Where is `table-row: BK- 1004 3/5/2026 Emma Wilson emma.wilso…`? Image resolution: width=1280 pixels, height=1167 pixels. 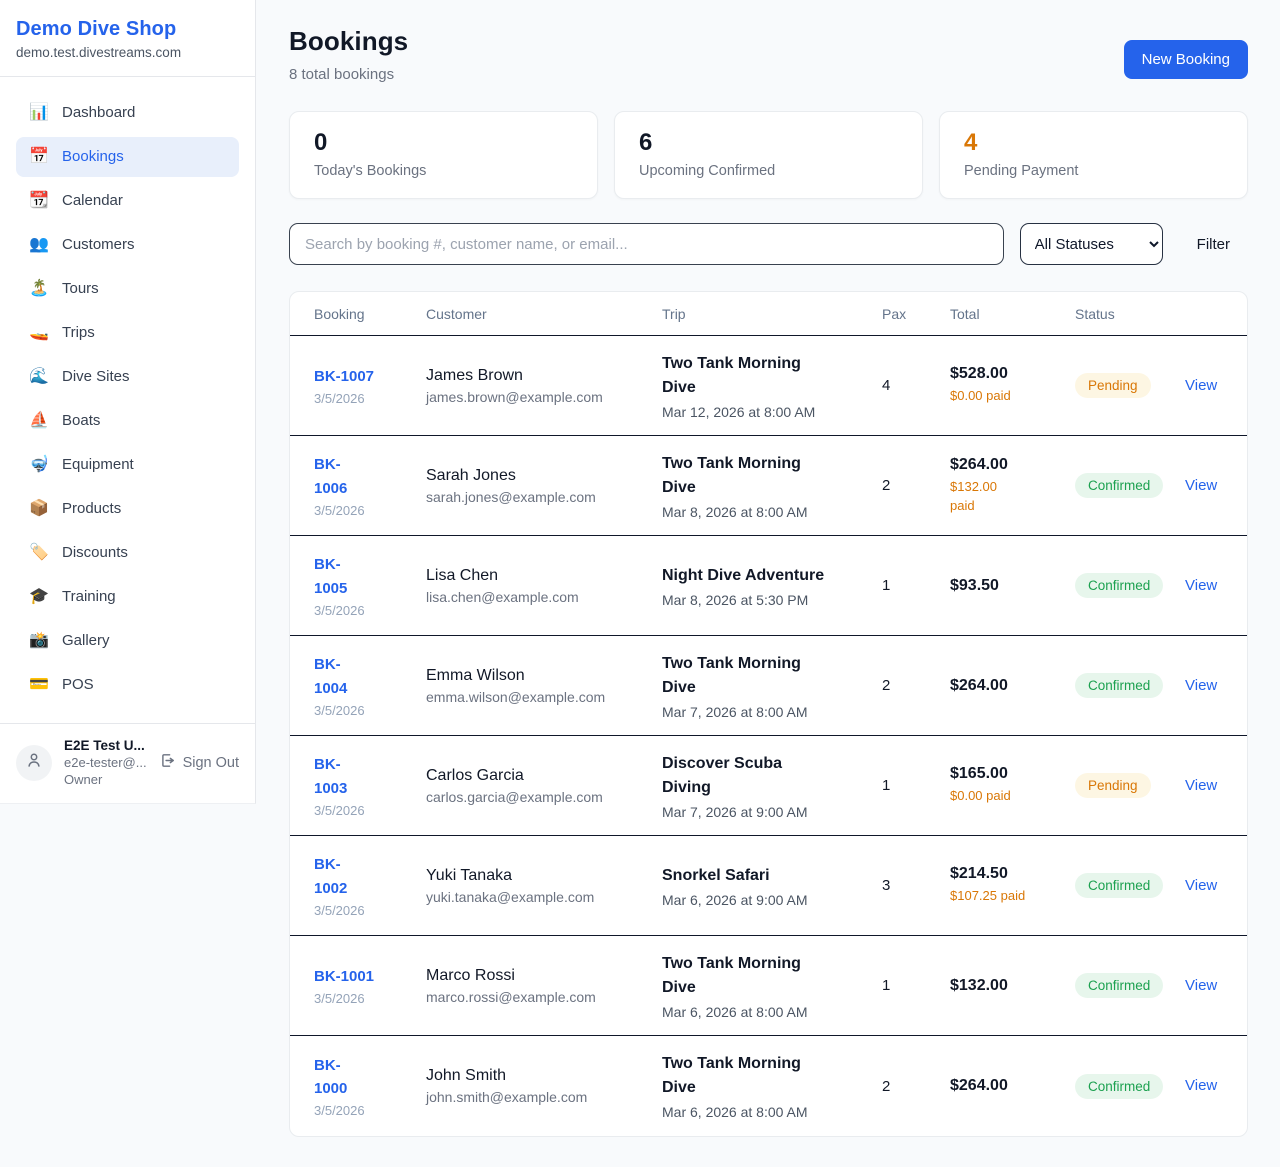 table-row: BK- 1004 3/5/2026 Emma Wilson emma.wilso… is located at coordinates (768, 686).